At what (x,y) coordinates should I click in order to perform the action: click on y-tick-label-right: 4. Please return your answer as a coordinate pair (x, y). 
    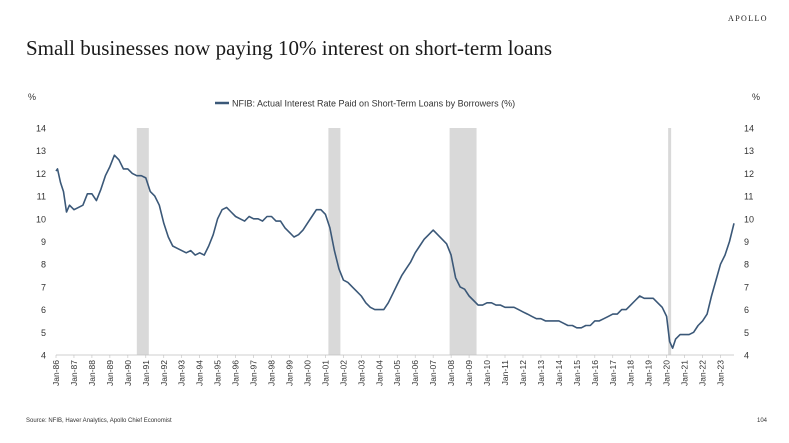
    Looking at the image, I should click on (746, 356).